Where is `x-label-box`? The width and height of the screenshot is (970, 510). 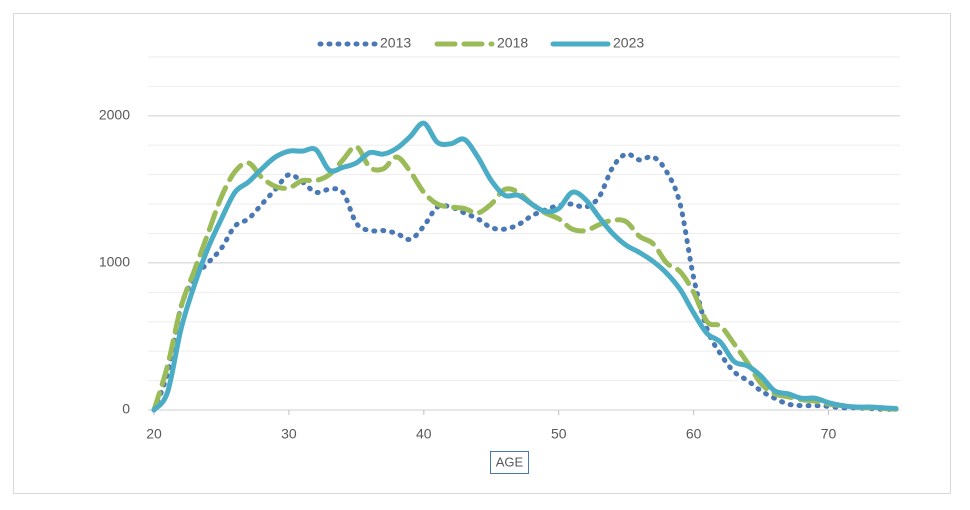
x-label-box is located at coordinates (509, 462).